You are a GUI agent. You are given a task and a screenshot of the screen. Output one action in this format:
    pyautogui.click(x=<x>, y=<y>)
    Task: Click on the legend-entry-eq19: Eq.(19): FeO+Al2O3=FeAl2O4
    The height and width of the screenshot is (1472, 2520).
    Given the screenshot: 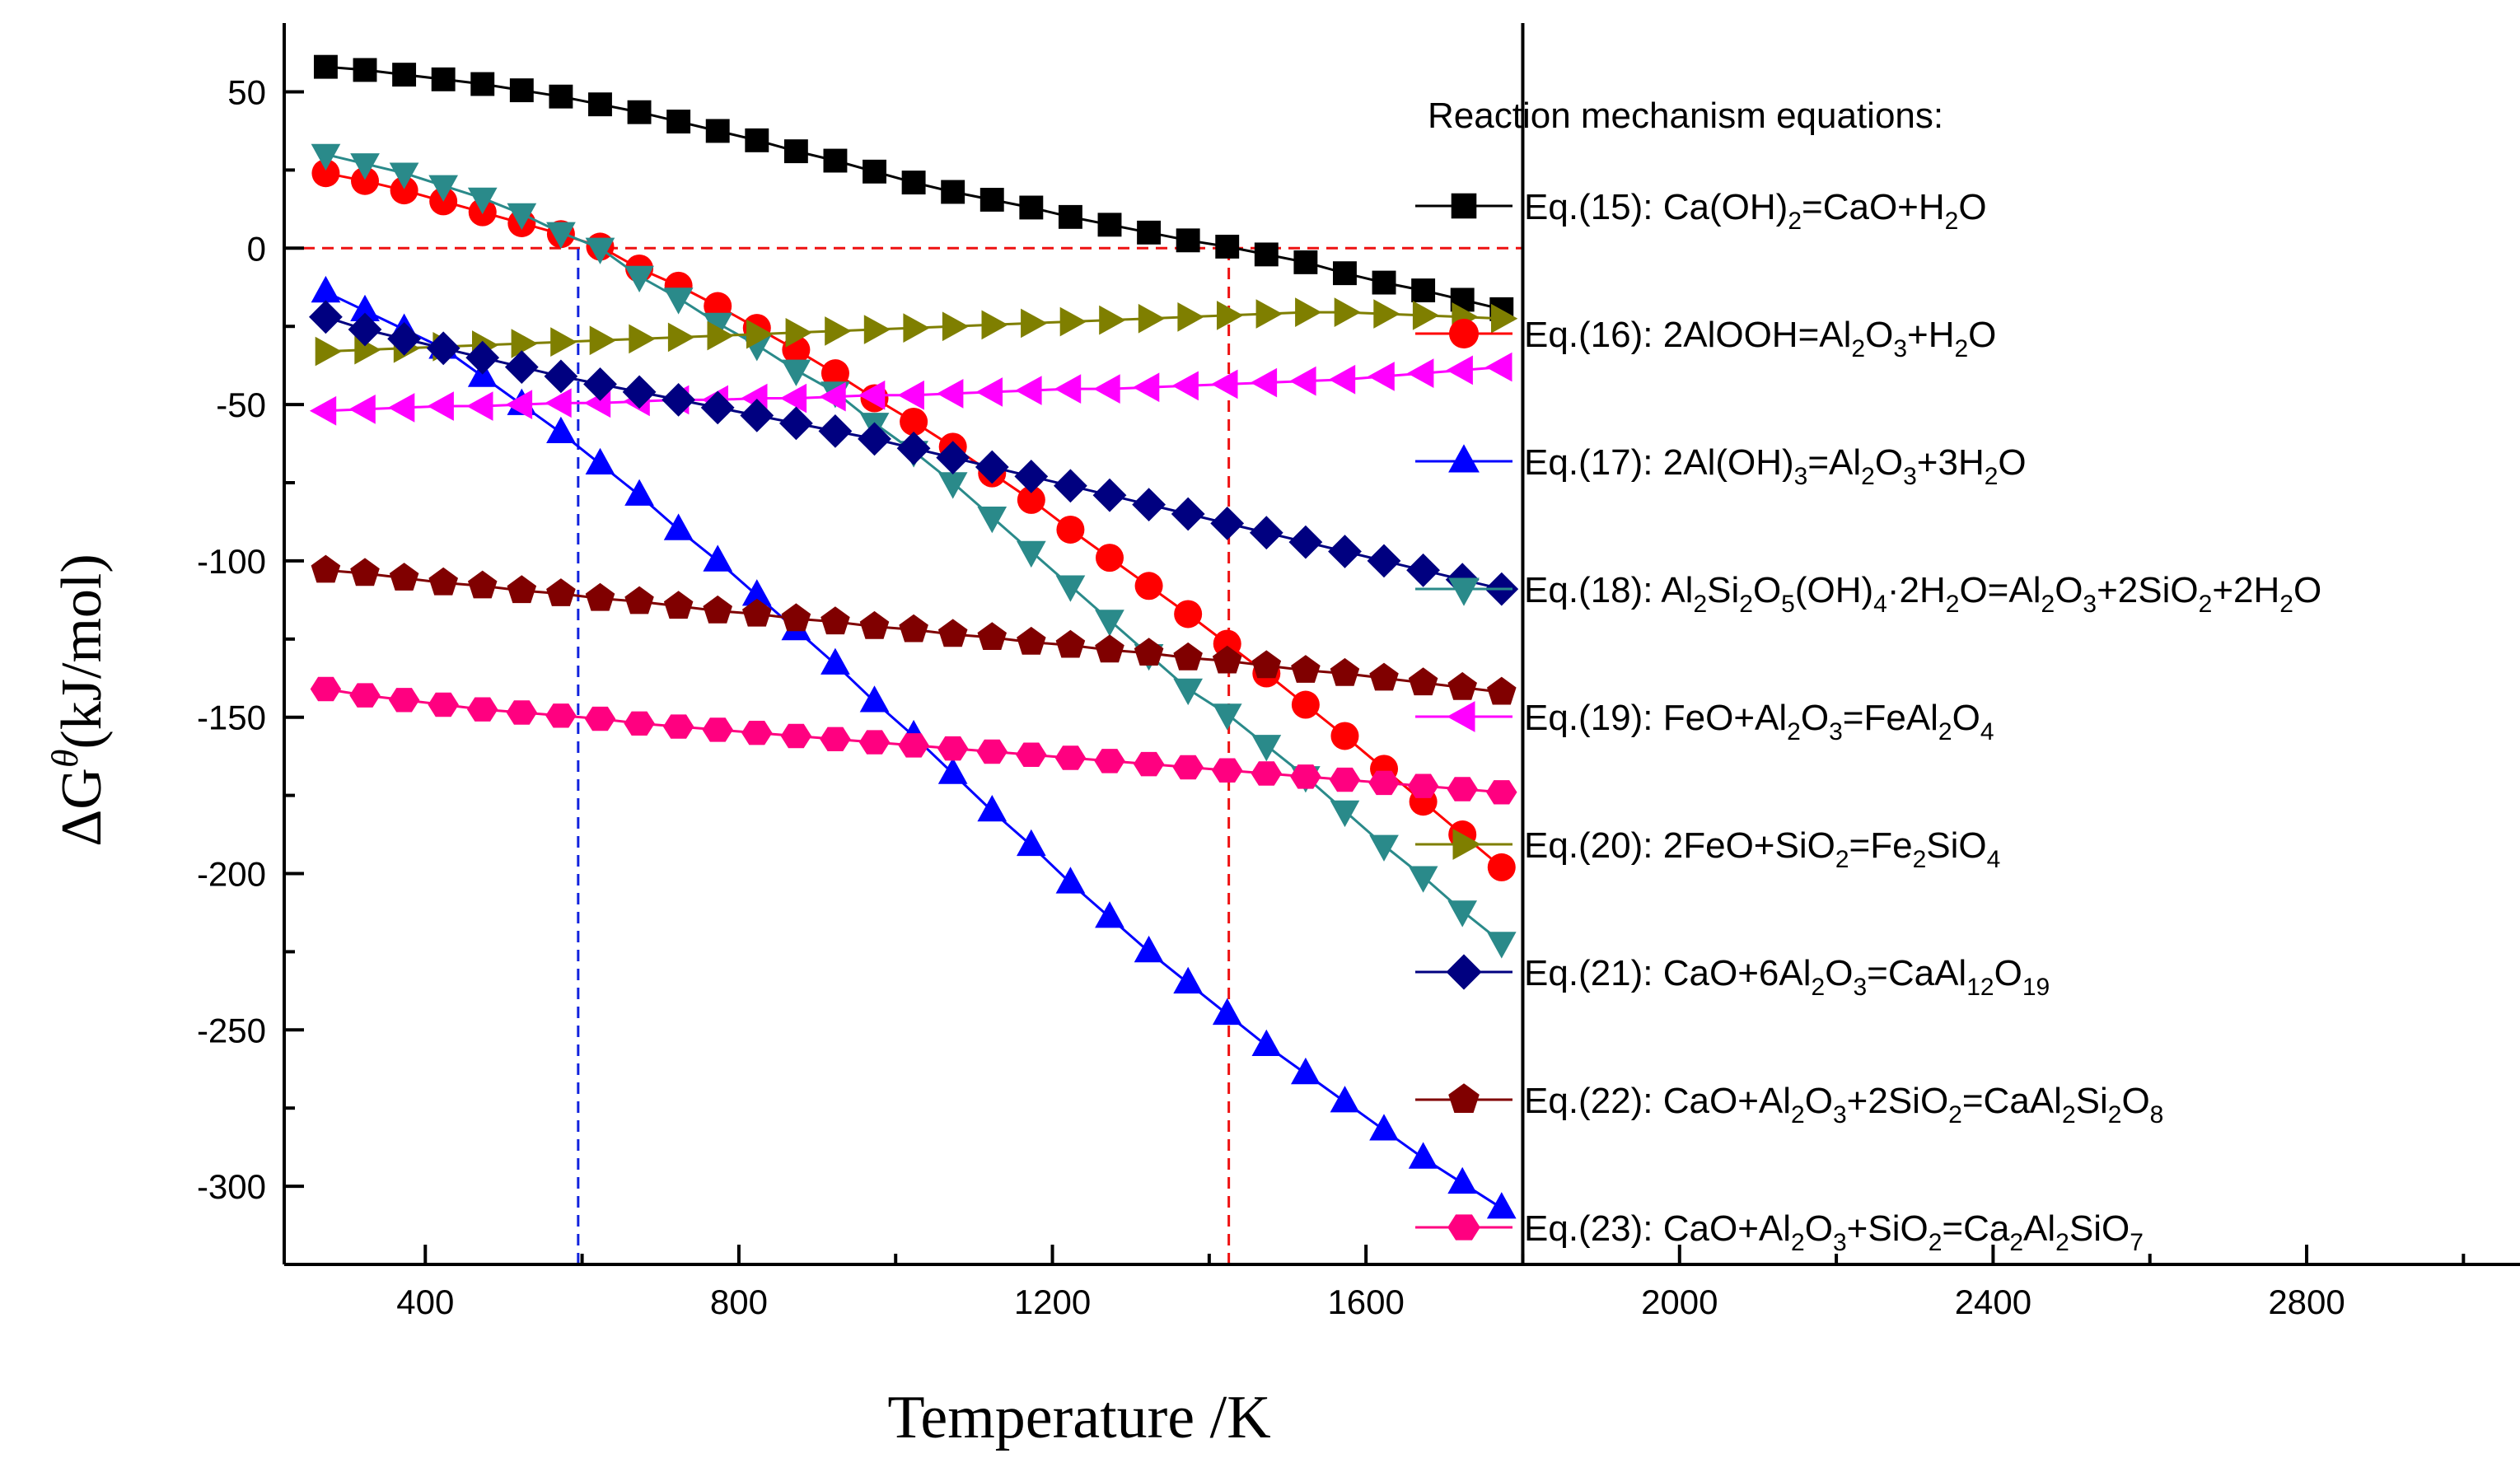 What is the action you would take?
    pyautogui.click(x=1704, y=722)
    